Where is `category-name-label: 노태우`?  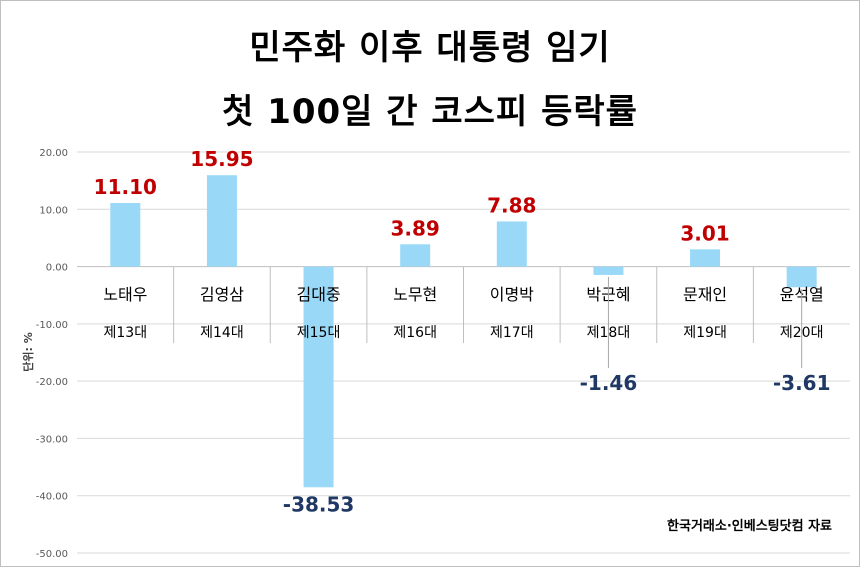
category-name-label: 노태우 is located at coordinates (125, 294).